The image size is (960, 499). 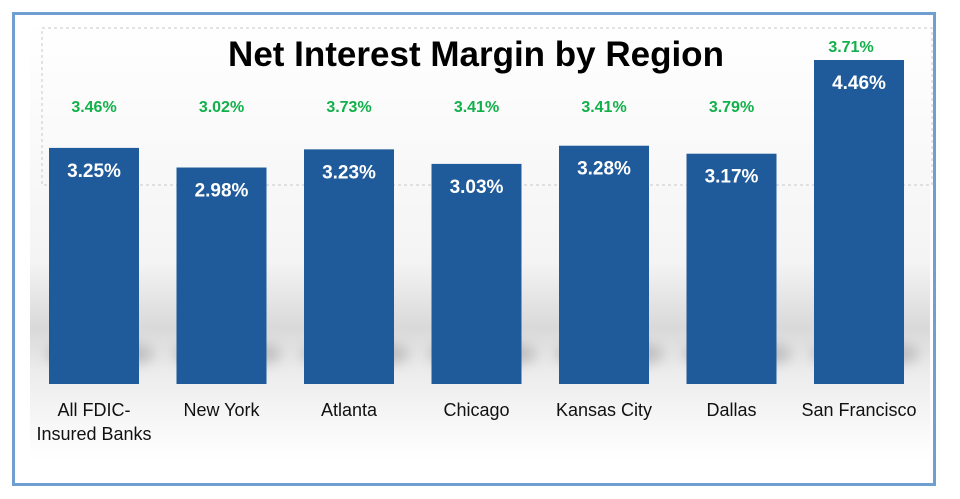 What do you see at coordinates (94, 171) in the screenshot?
I see `bar-value-label: 3.25%` at bounding box center [94, 171].